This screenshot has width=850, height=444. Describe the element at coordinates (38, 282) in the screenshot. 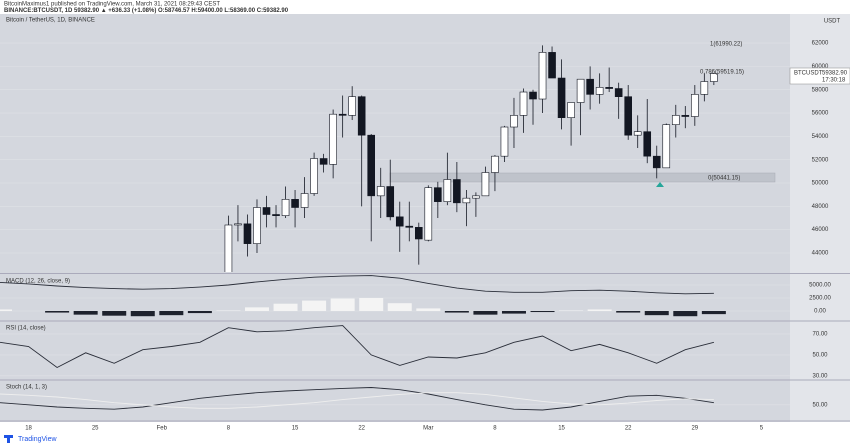

I see `pane-title: MACD (12, 26, close, 9)` at that location.